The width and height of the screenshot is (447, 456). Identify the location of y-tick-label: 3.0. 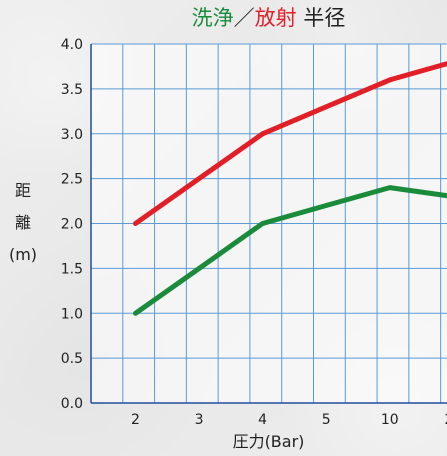
(72, 135).